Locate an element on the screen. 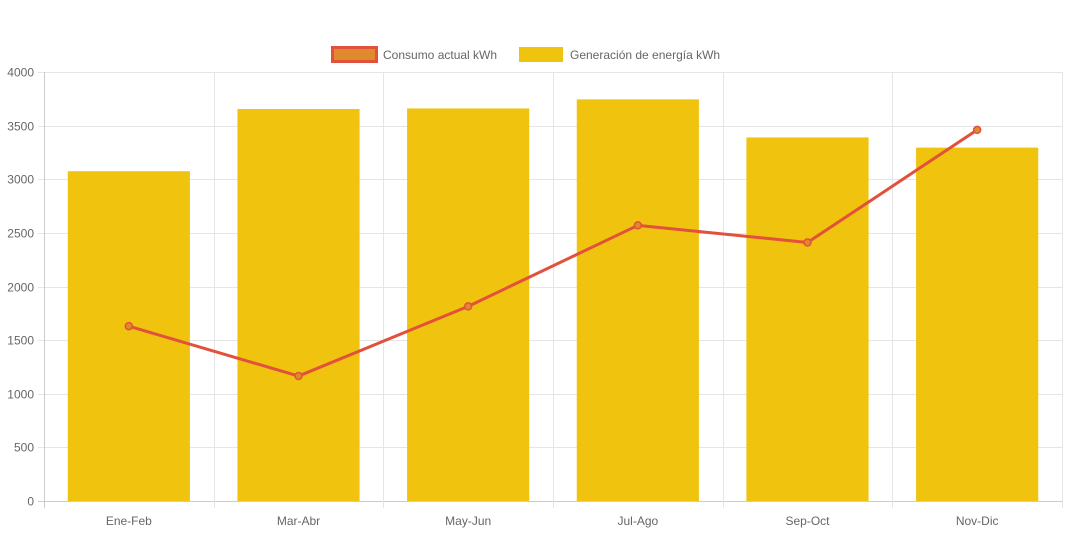 This screenshot has width=1068, height=533. legend-label-consumo: Consumo actual kWh is located at coordinates (440, 55).